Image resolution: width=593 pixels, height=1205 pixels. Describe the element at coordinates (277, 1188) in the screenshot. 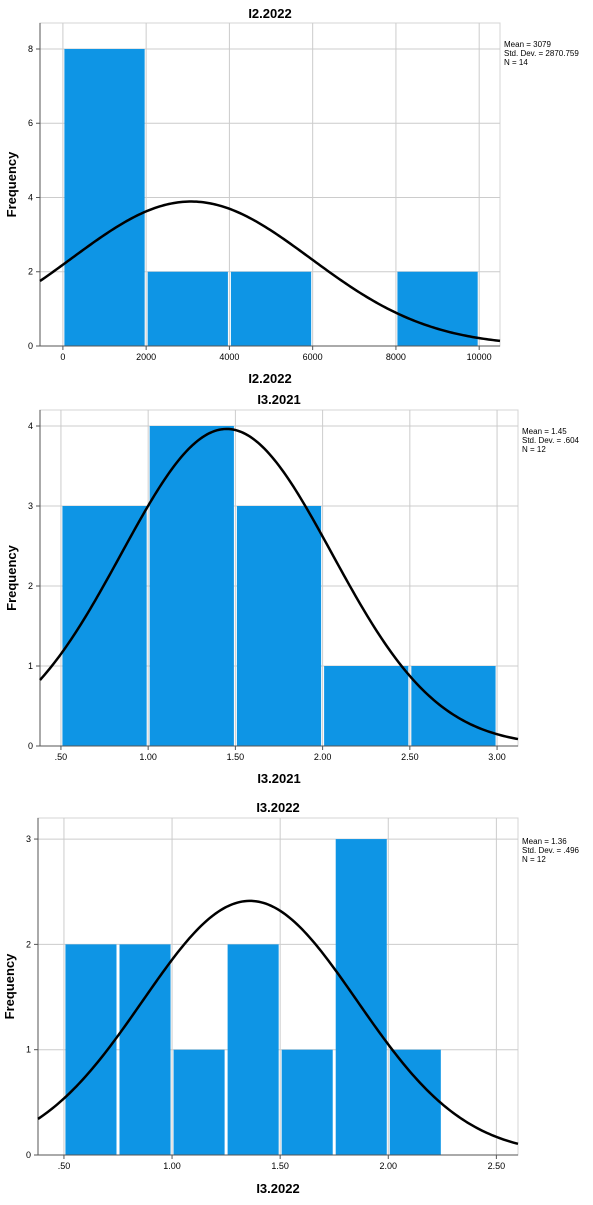

I see `x-axis-label: I3.2022` at that location.